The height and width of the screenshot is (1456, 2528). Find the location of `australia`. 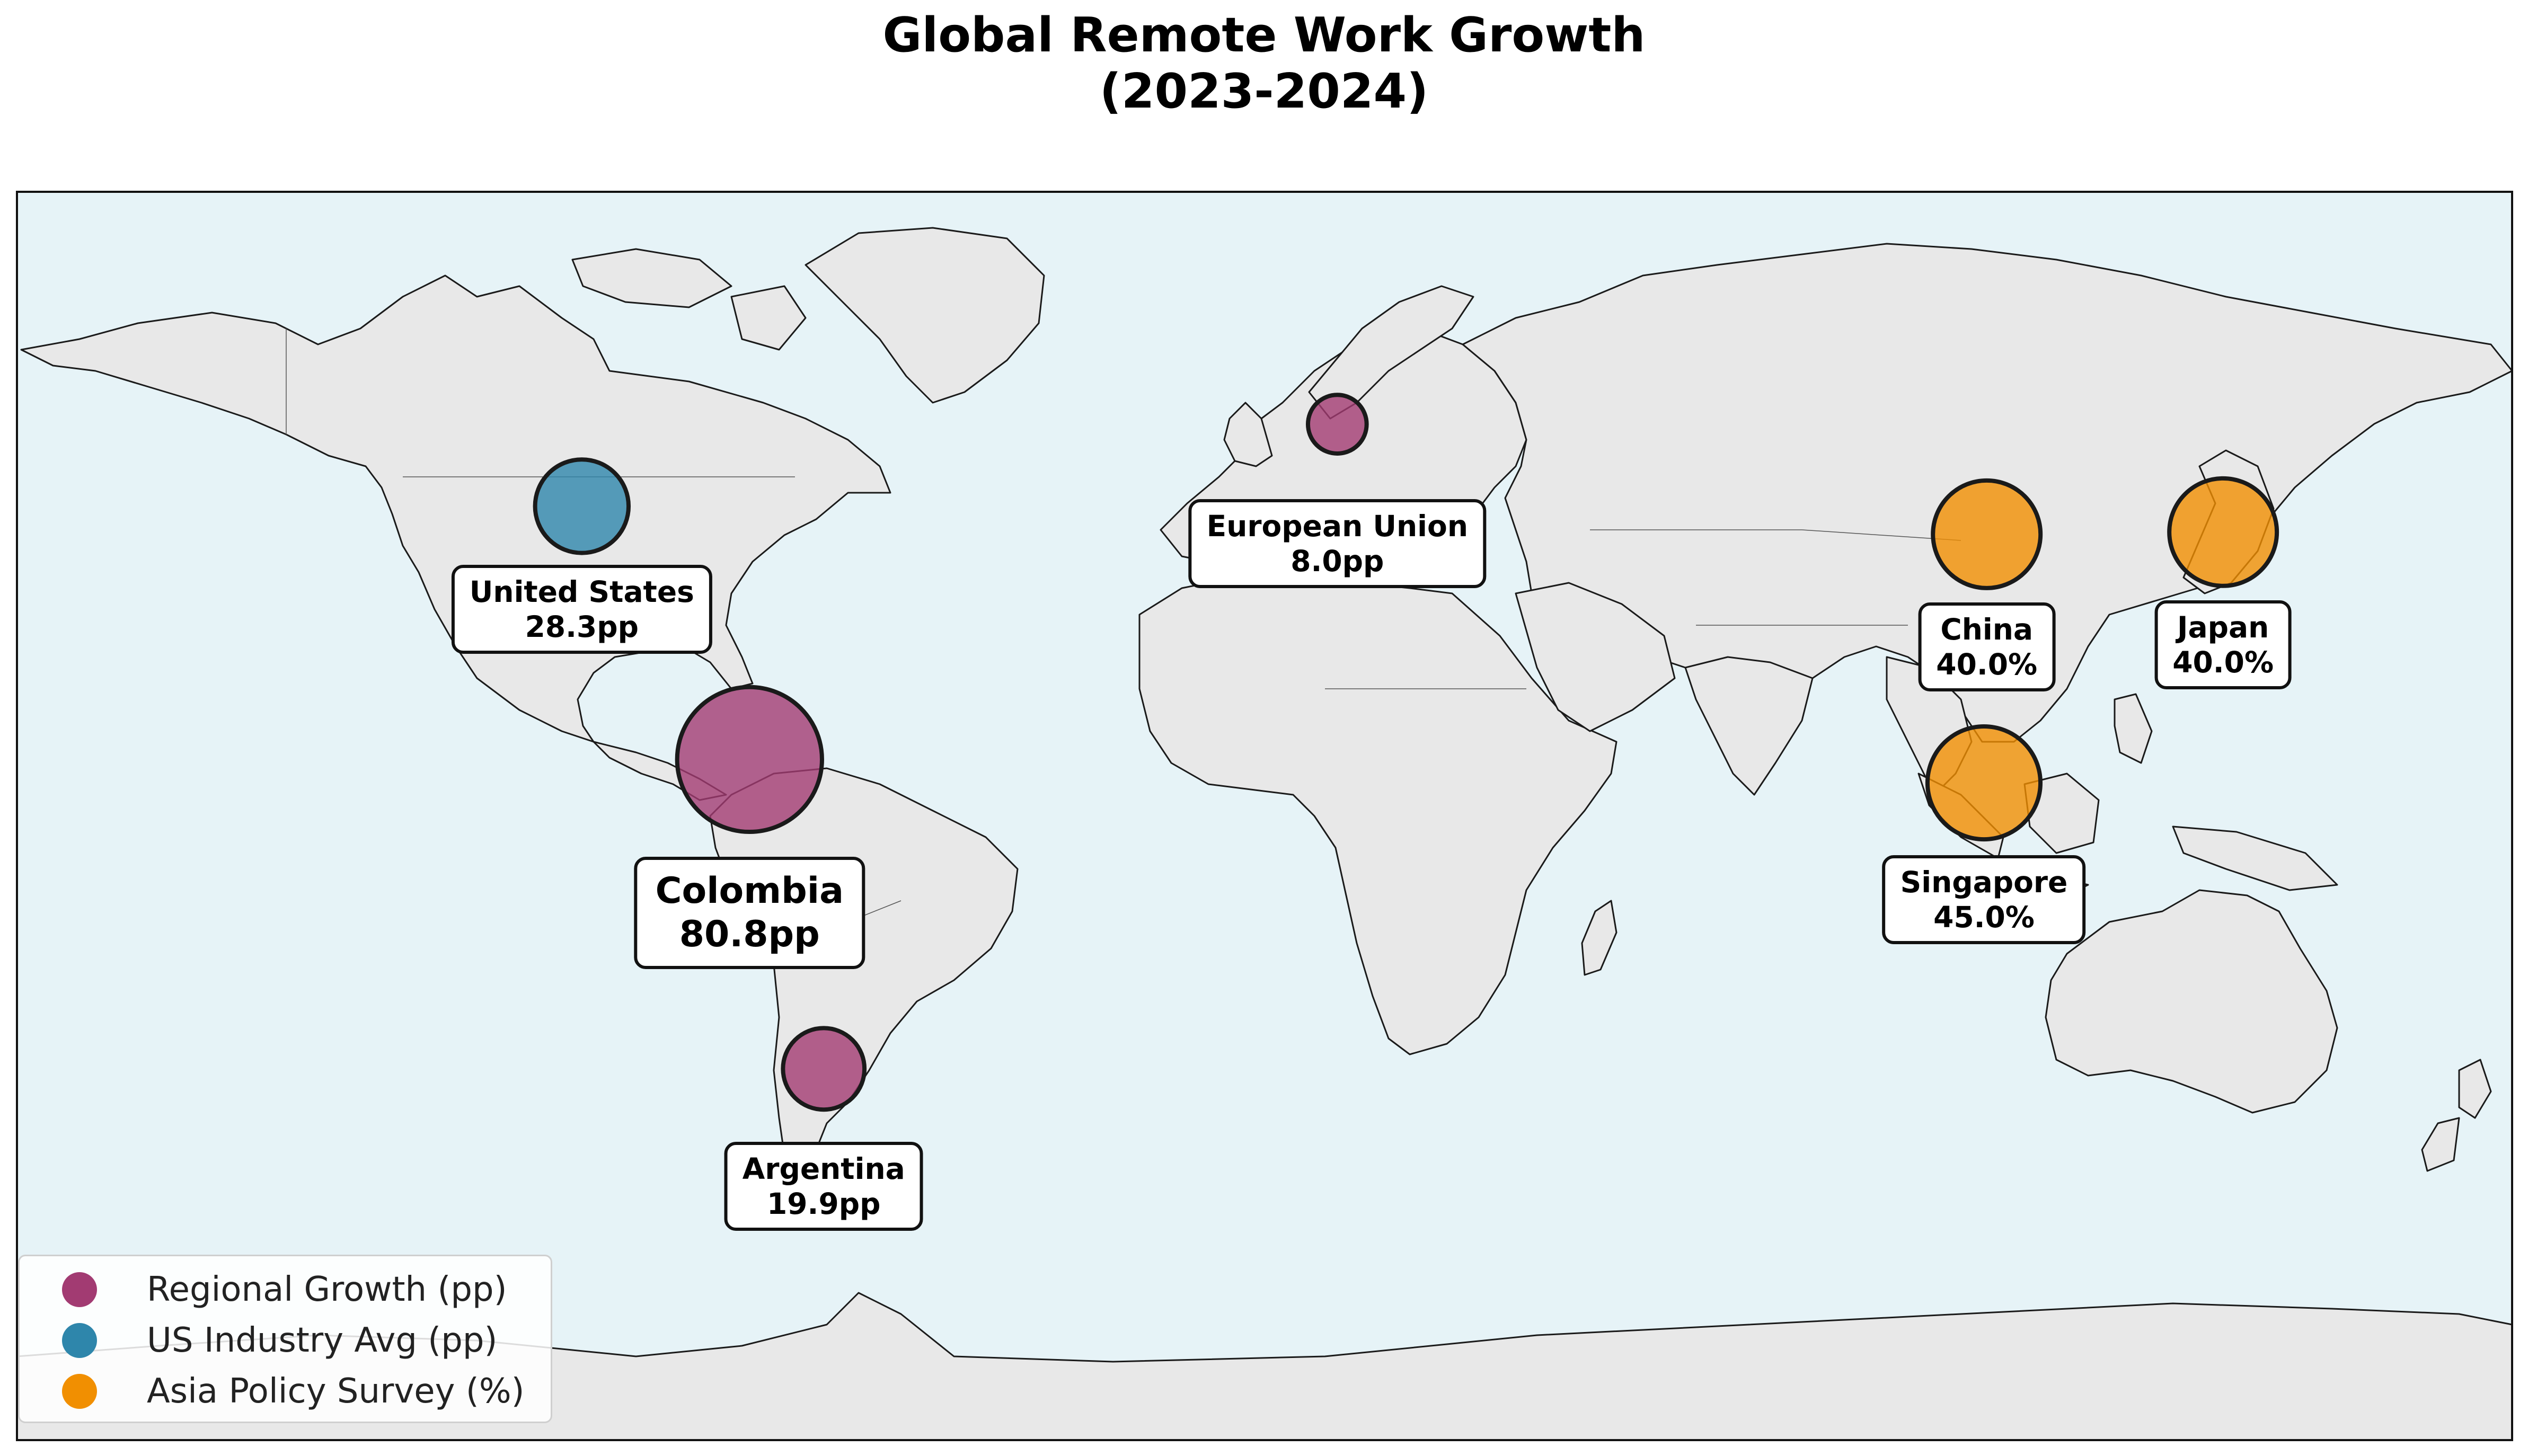

australia is located at coordinates (2191, 1001).